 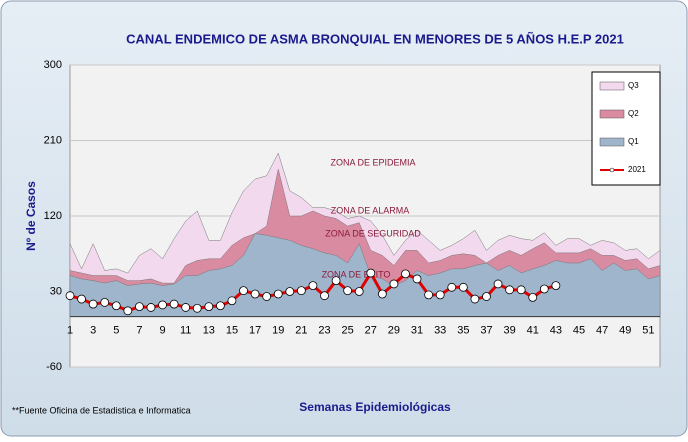 I want to click on x-tick-label: 7, so click(x=139, y=331).